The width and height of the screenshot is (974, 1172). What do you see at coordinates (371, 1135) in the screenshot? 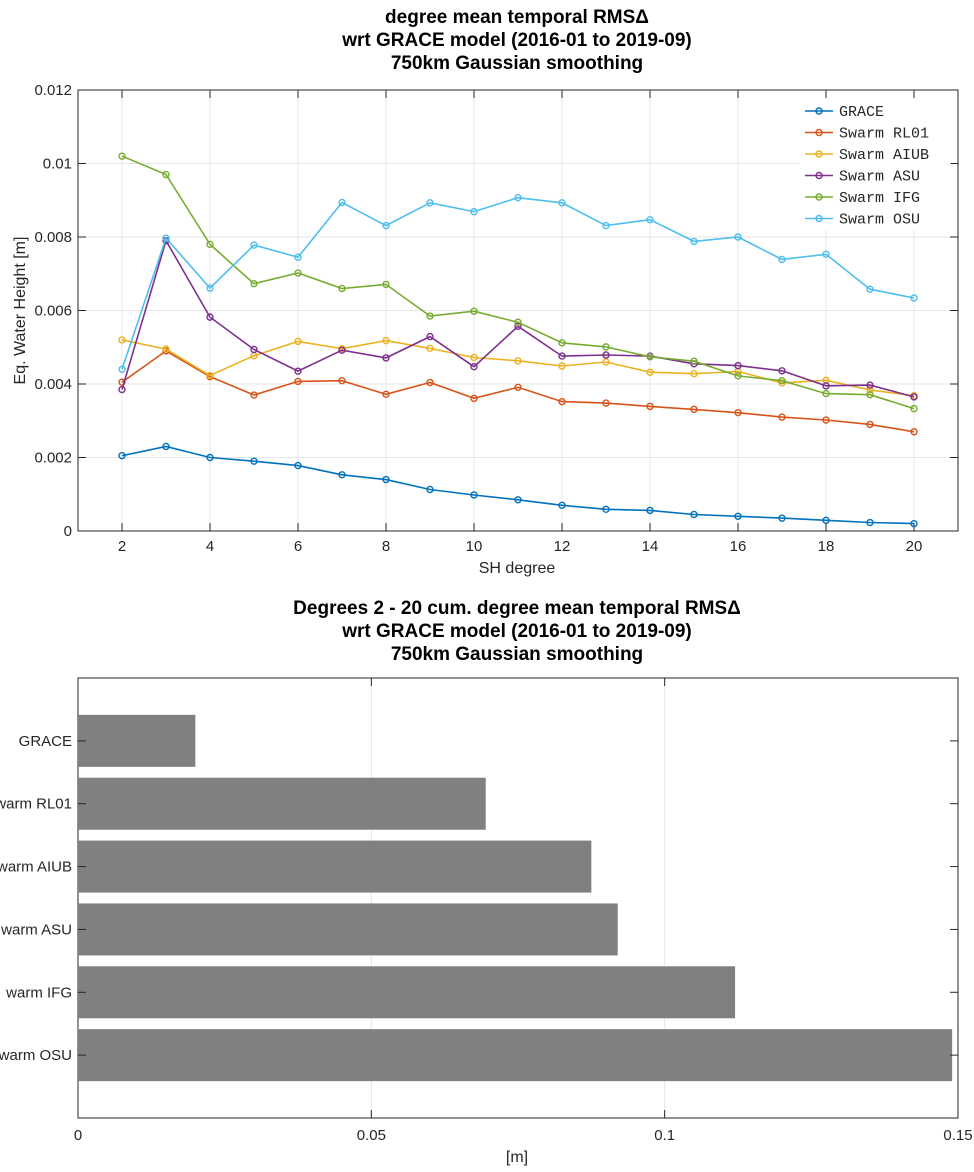
I see `x-tick-label: 0.05` at bounding box center [371, 1135].